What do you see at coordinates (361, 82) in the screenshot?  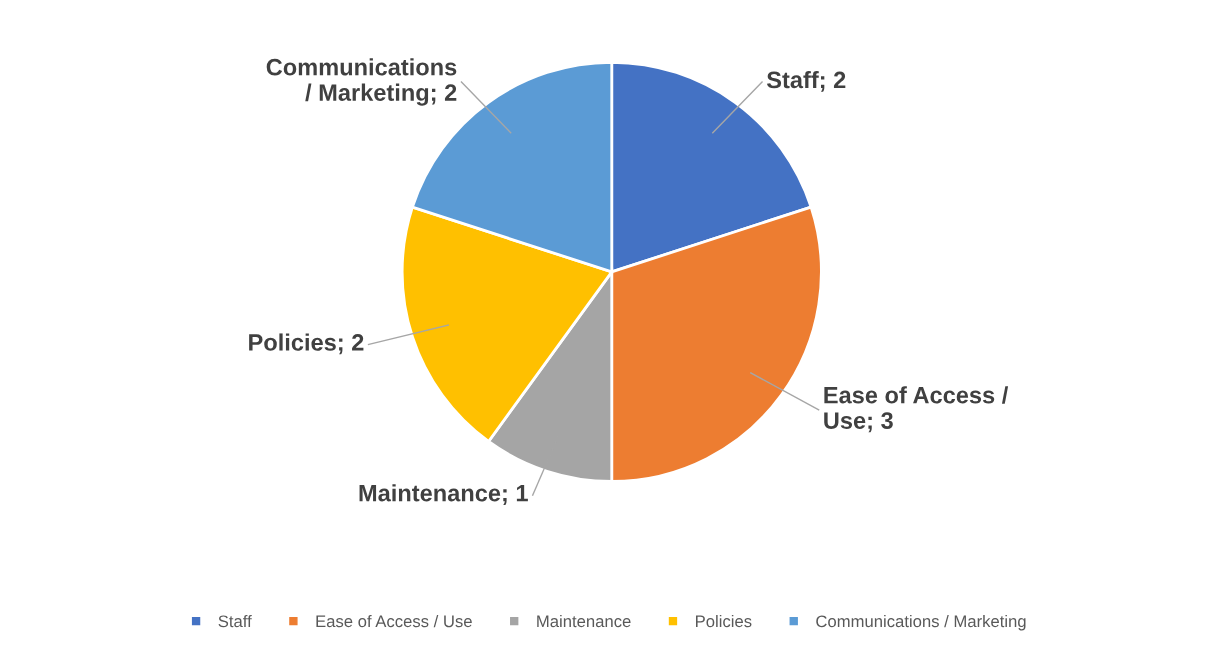 I see `data-label: Communications / Marketing; 2` at bounding box center [361, 82].